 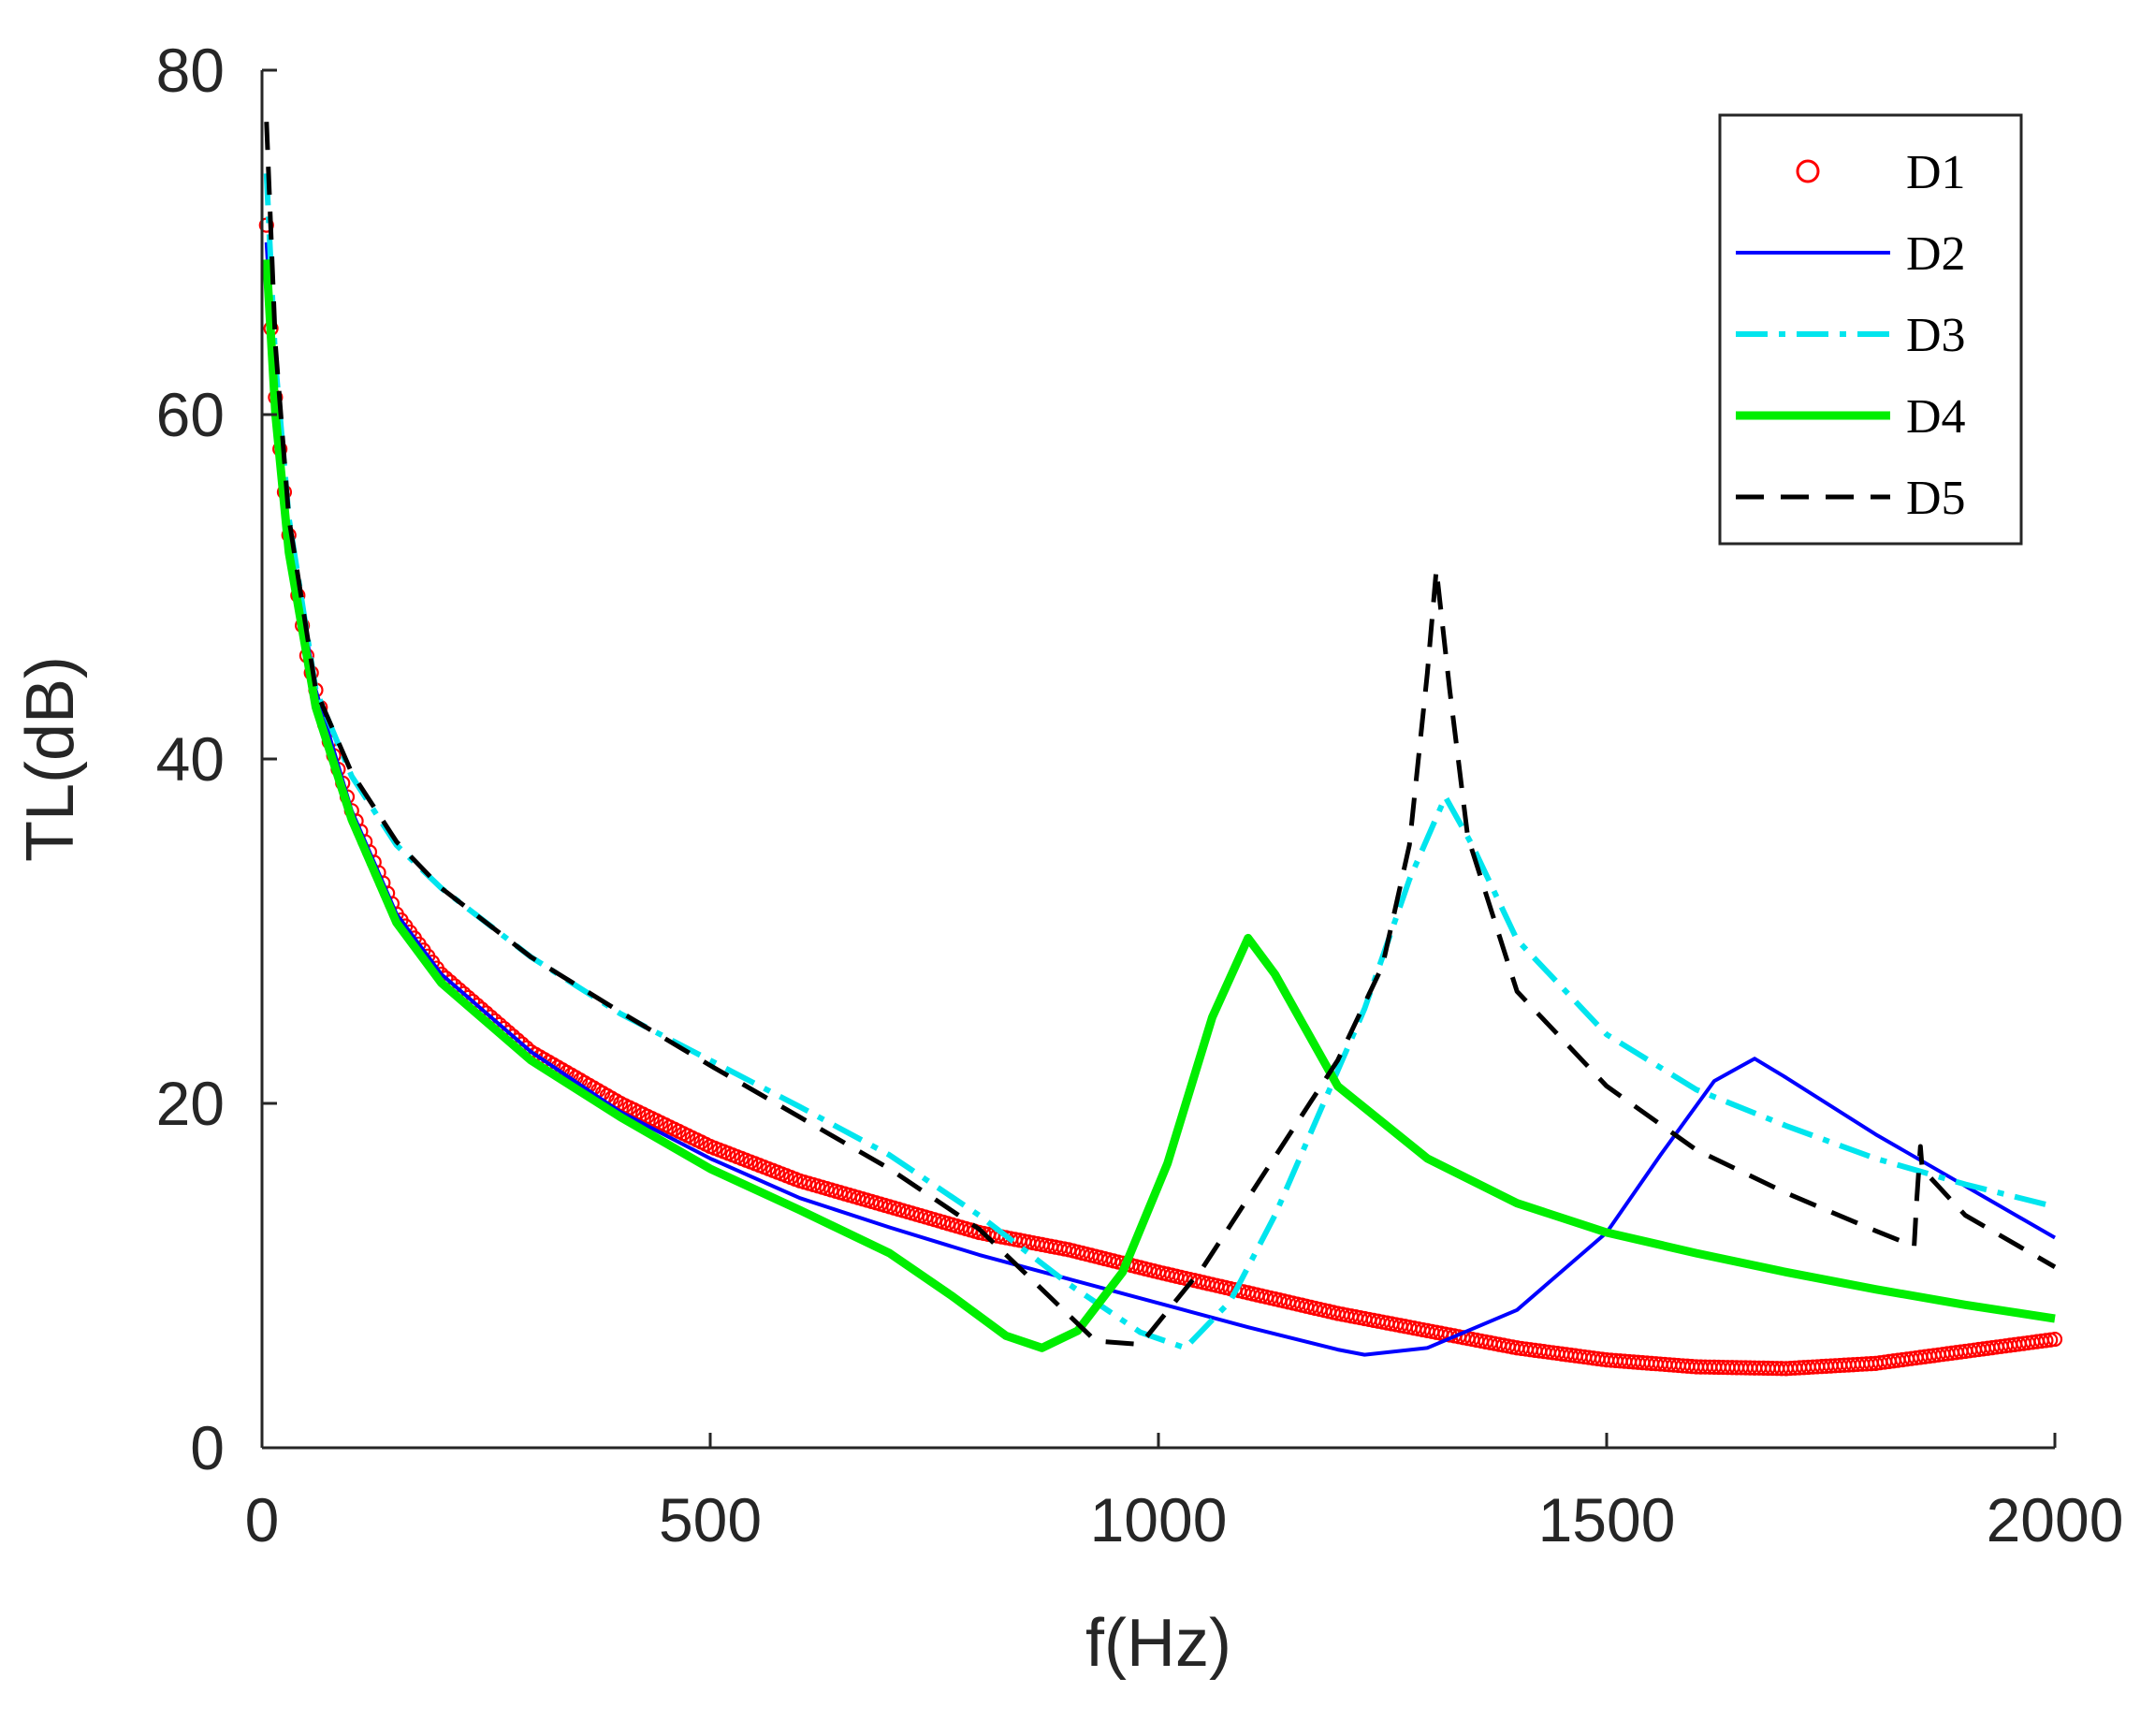 What do you see at coordinates (710, 1520) in the screenshot?
I see `x-tick-label: 500` at bounding box center [710, 1520].